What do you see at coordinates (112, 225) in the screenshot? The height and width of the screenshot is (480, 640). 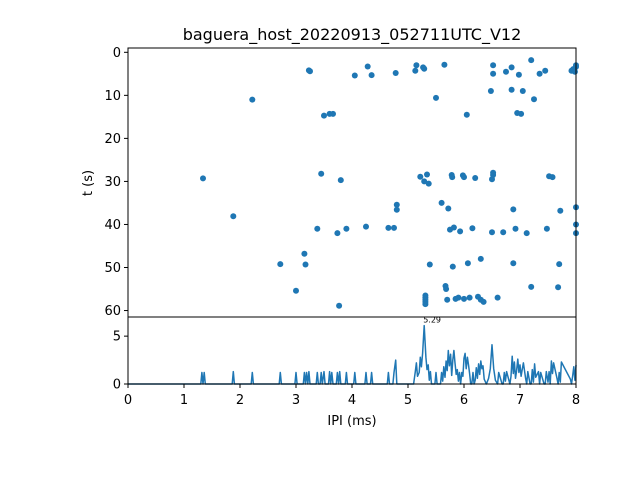 I see `y-tick-label: 40` at bounding box center [112, 225].